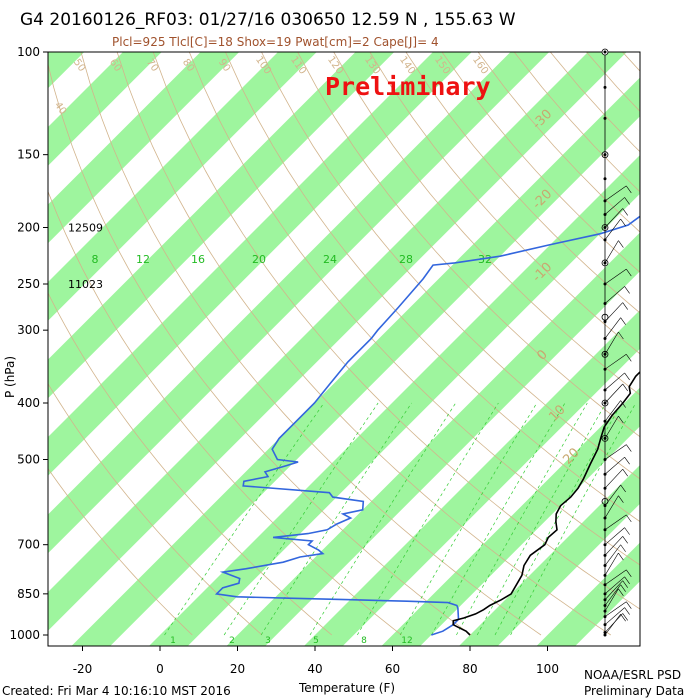 Image resolution: width=700 pixels, height=700 pixels. What do you see at coordinates (547, 669) in the screenshot?
I see `x-tick-label-6: 100` at bounding box center [547, 669].